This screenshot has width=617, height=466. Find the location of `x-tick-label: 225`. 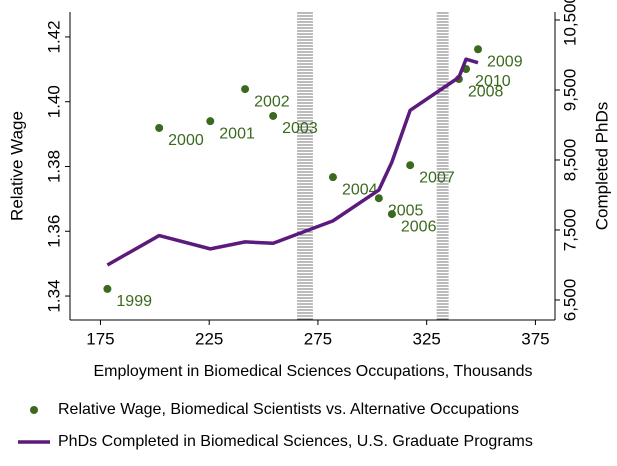

x-tick-label: 225 is located at coordinates (209, 338).